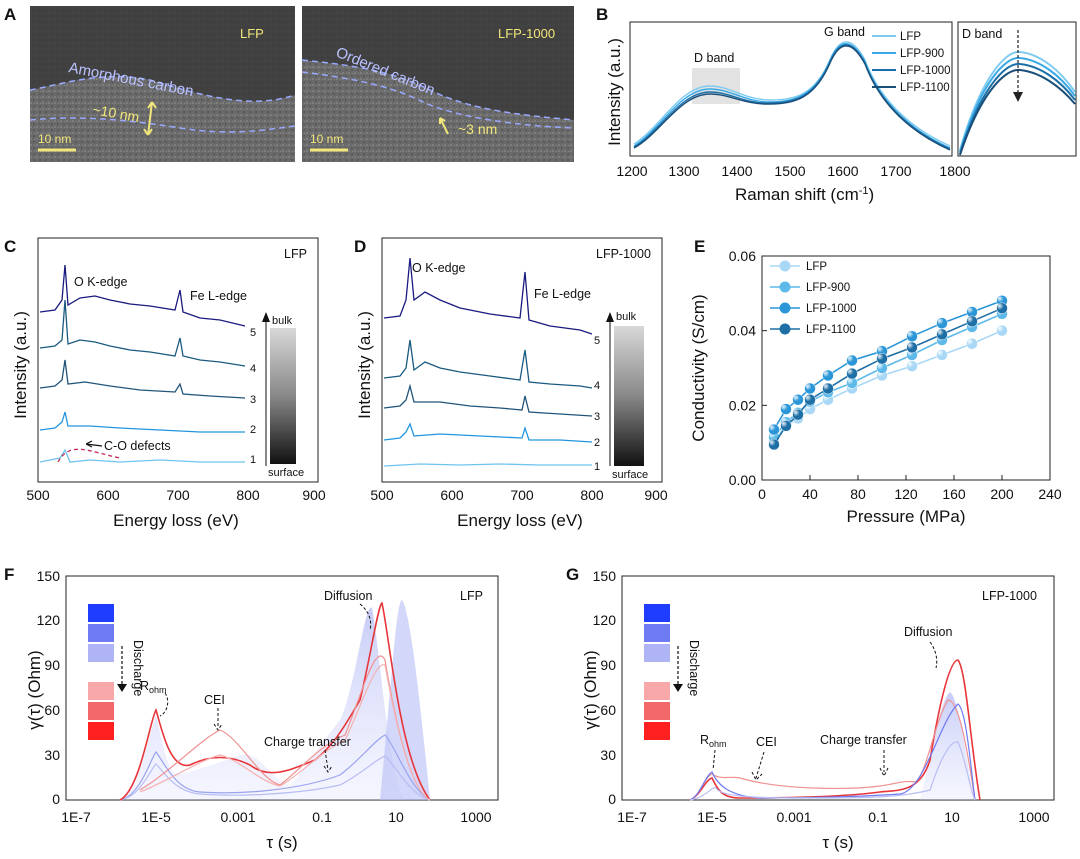  I want to click on legend-lfp900: LFP-900, so click(922, 54).